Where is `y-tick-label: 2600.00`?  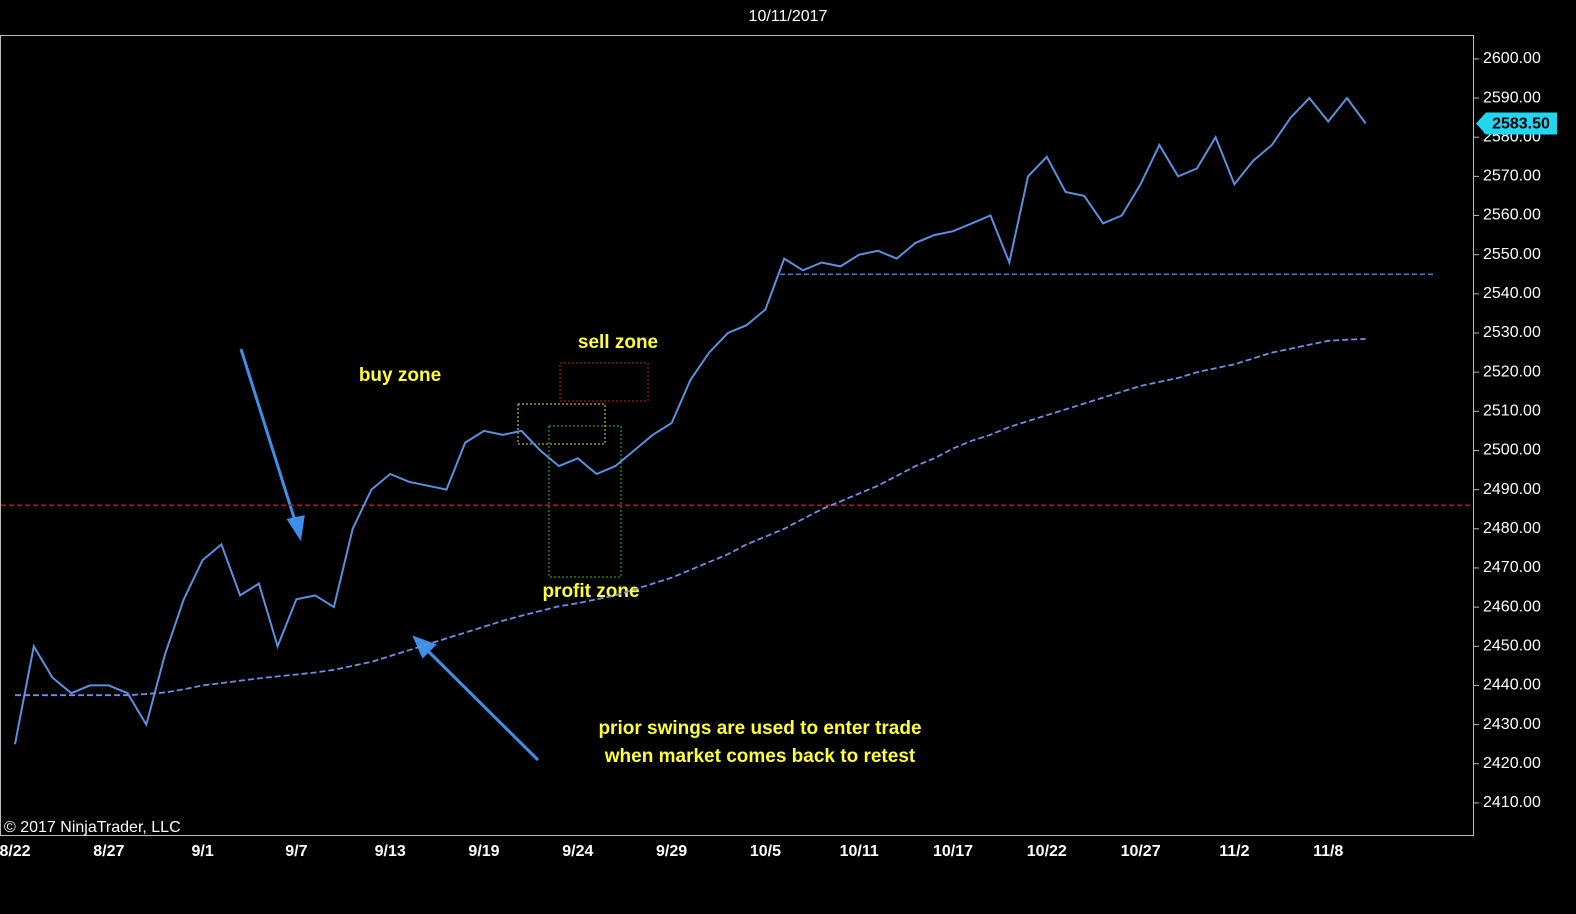 y-tick-label: 2600.00 is located at coordinates (1512, 58).